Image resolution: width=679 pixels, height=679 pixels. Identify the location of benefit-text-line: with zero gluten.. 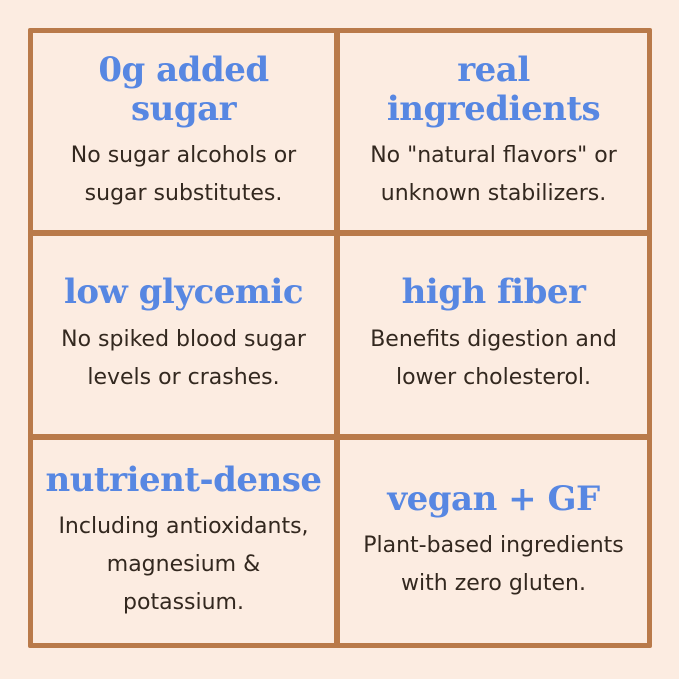
(493, 583).